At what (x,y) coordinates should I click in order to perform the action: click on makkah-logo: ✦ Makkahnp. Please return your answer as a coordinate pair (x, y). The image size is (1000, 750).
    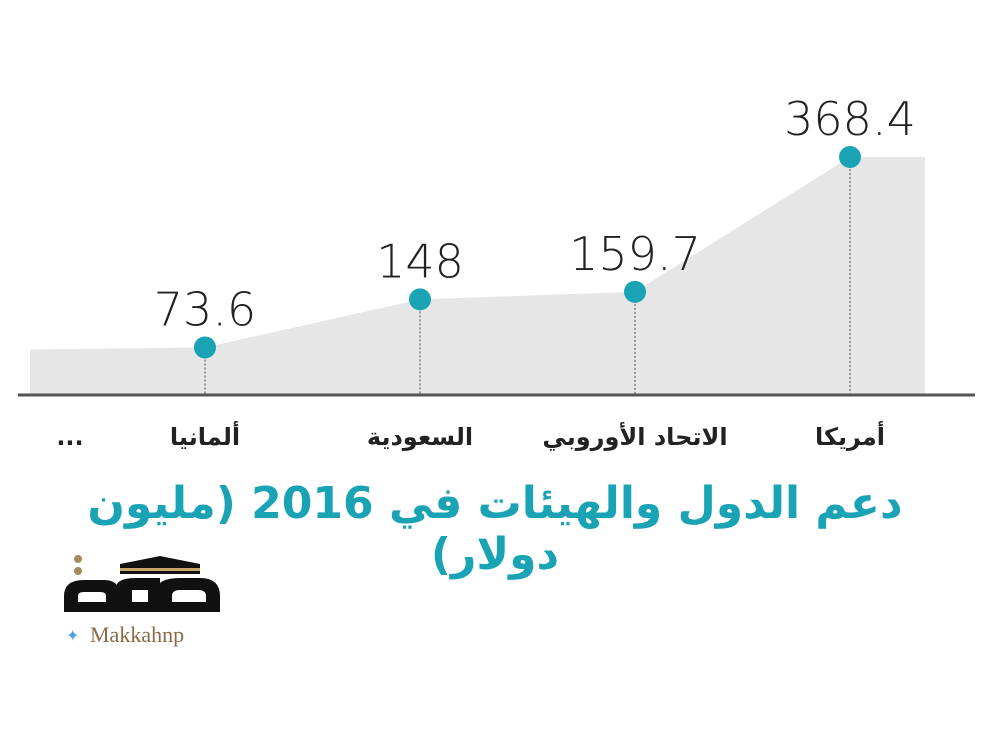
    Looking at the image, I should click on (145, 602).